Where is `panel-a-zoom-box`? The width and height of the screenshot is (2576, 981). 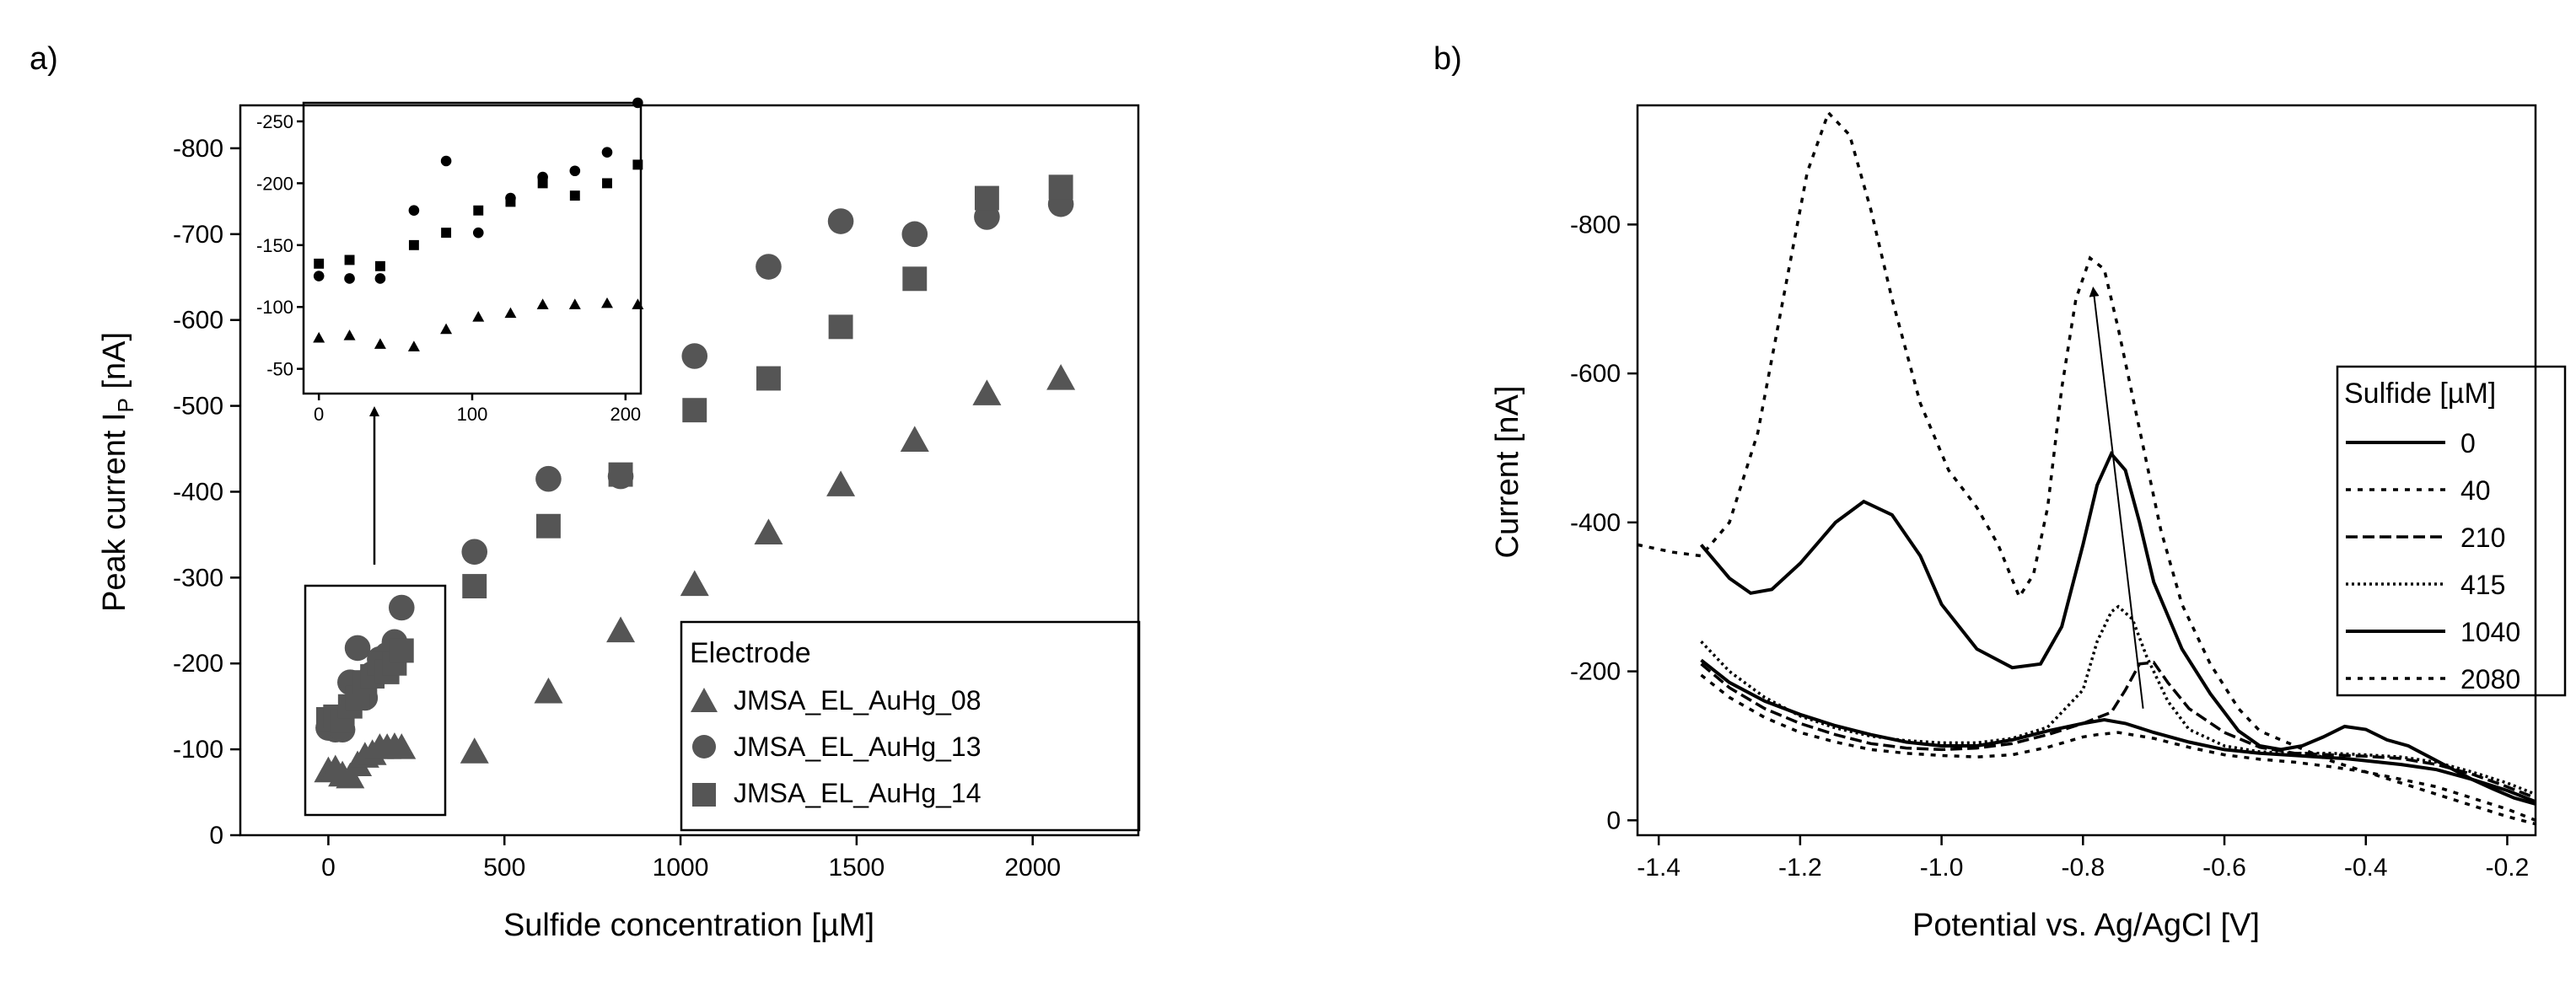 panel-a-zoom-box is located at coordinates (375, 700).